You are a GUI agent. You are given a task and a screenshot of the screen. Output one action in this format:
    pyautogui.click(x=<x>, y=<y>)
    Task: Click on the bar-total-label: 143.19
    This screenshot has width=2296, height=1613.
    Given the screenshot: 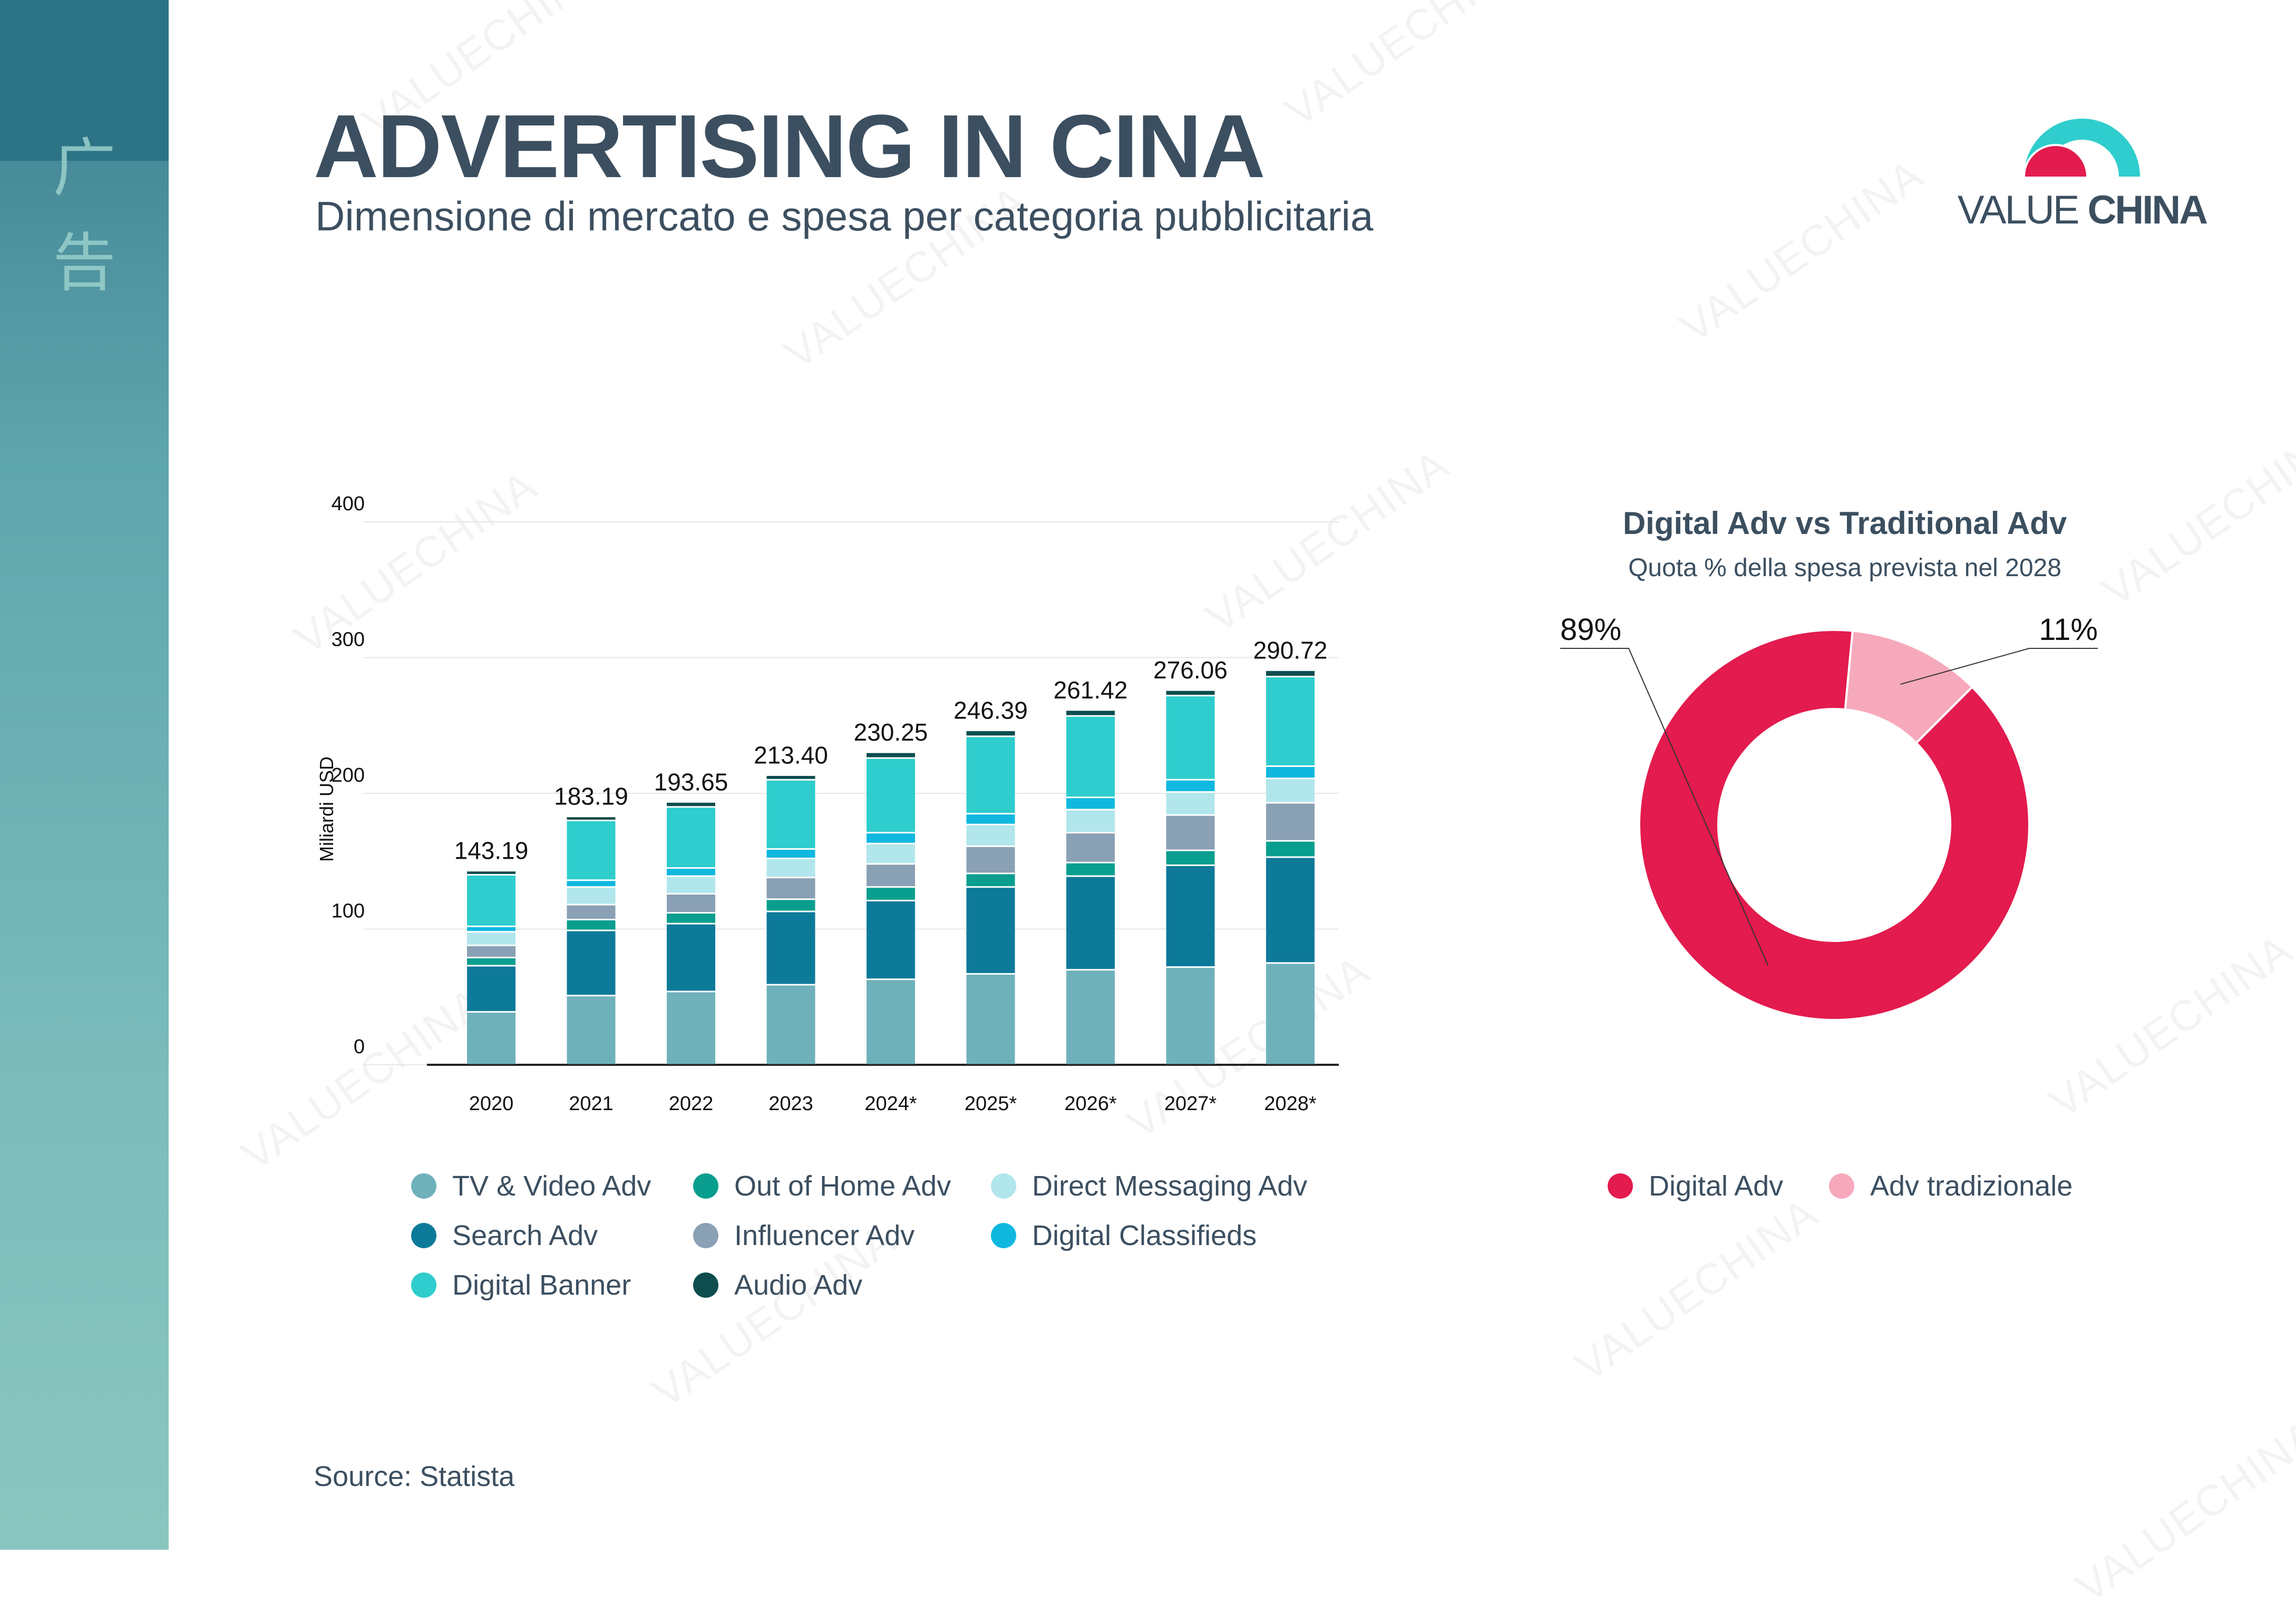 What is the action you would take?
    pyautogui.click(x=492, y=851)
    